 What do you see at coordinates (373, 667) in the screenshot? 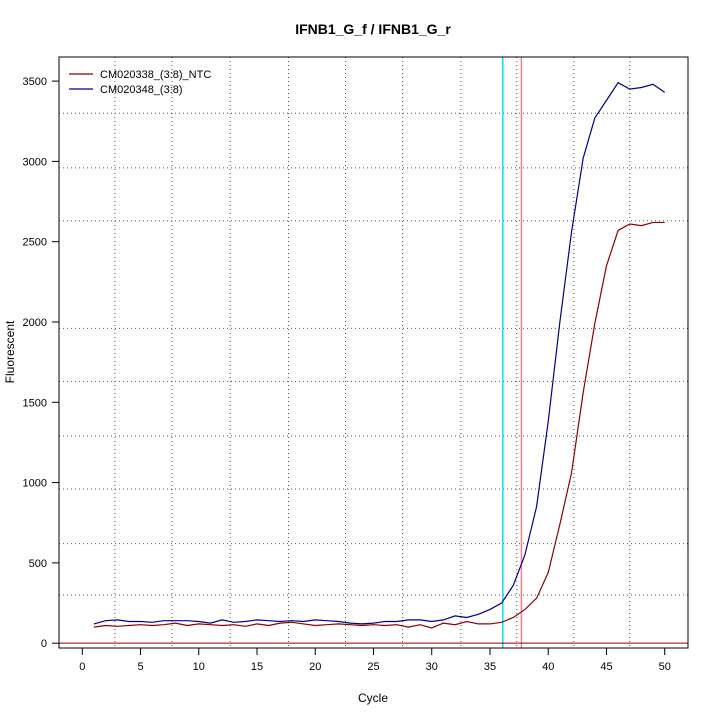
I see `x-tick-label: 25` at bounding box center [373, 667].